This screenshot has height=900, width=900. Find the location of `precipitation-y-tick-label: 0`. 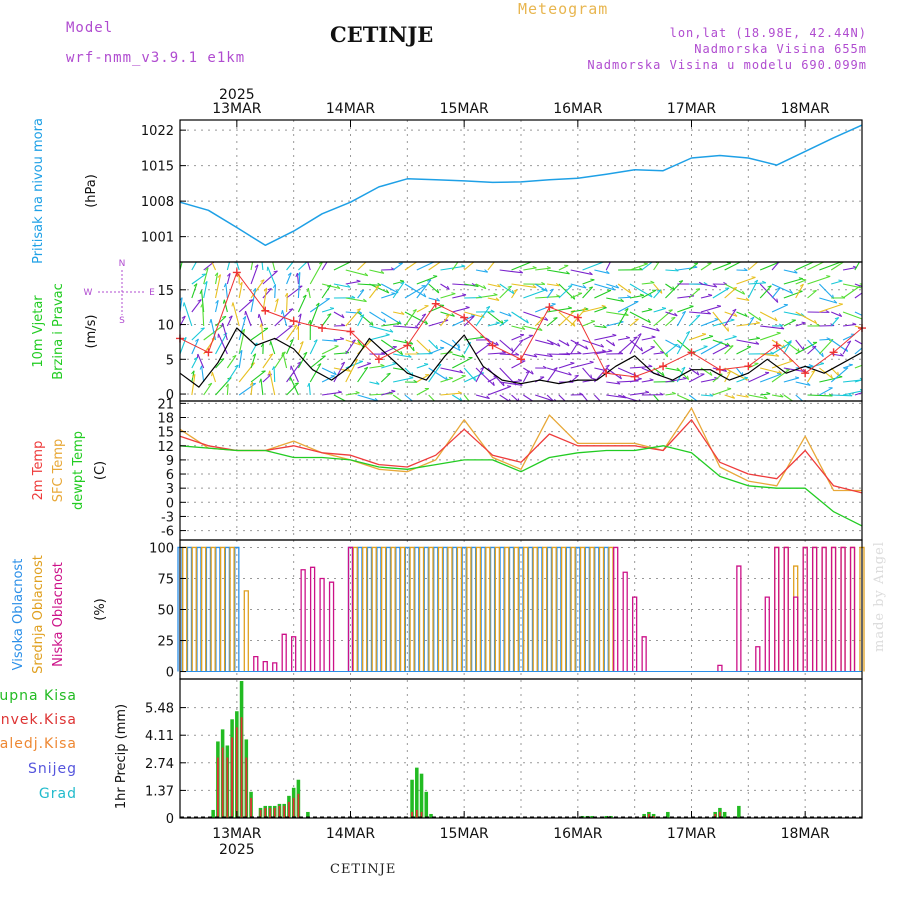

precipitation-y-tick-label: 0 is located at coordinates (170, 819).